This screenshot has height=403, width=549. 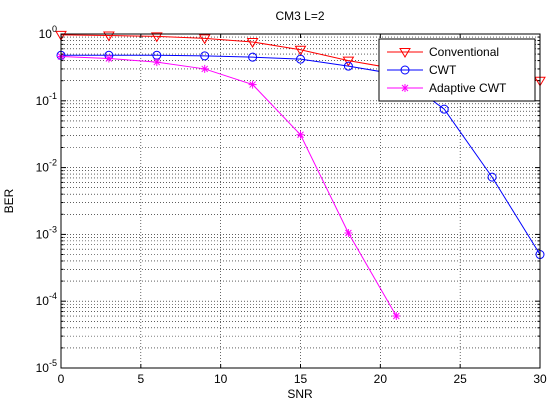 I want to click on y-axis-label: BER, so click(x=9, y=200).